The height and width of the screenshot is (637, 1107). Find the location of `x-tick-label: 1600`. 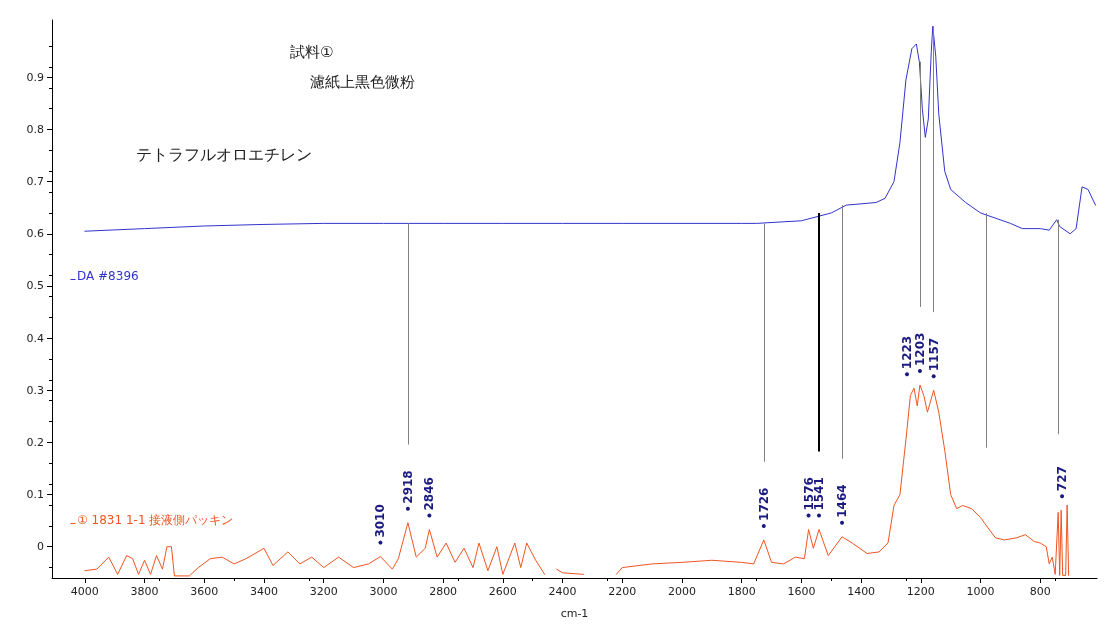

x-tick-label: 1600 is located at coordinates (801, 591).